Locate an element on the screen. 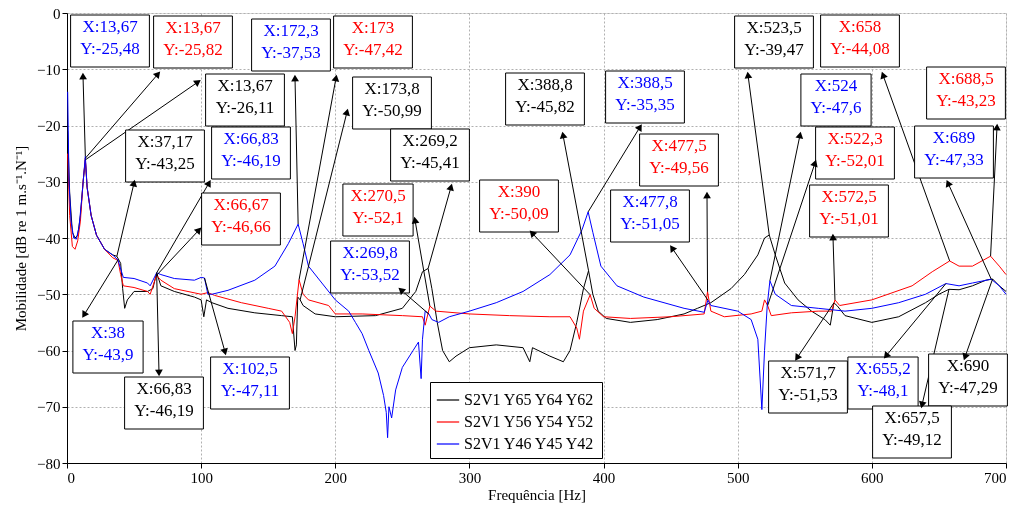  annotation: X:657,5 Y:-49,12 is located at coordinates (912, 428).